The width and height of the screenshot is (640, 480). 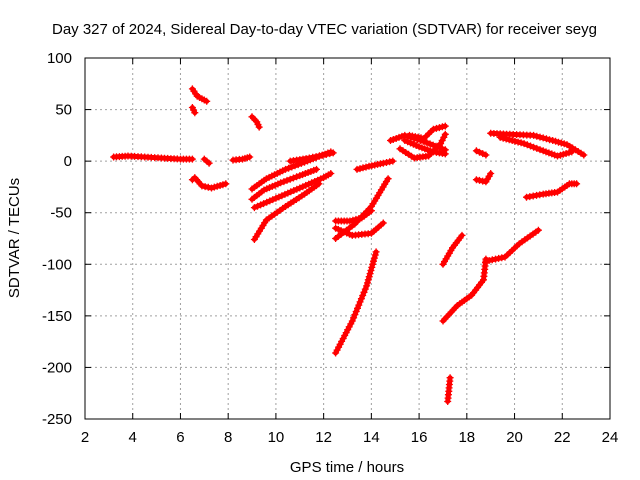 I want to click on x-tick-label: 8, so click(x=228, y=437).